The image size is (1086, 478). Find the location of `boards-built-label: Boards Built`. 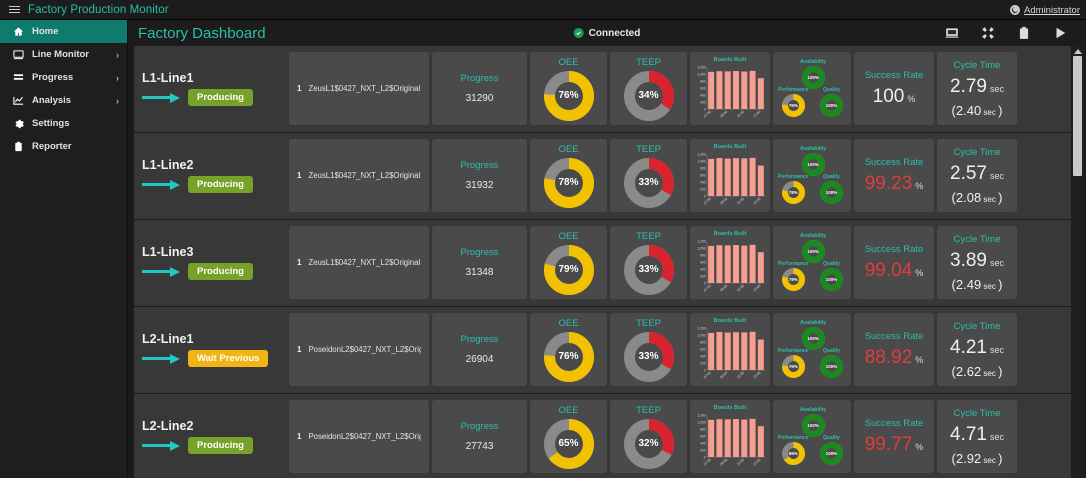

boards-built-label: Boards Built is located at coordinates (730, 234).